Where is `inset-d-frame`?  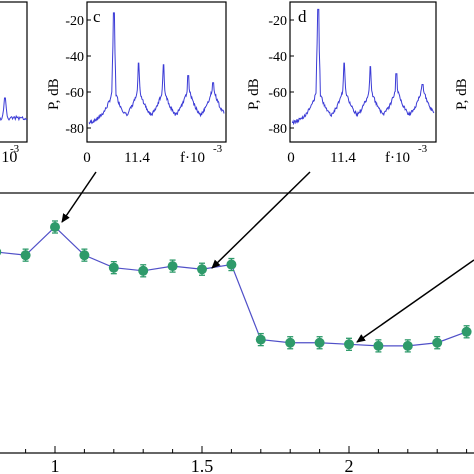 inset-d-frame is located at coordinates (363, 72).